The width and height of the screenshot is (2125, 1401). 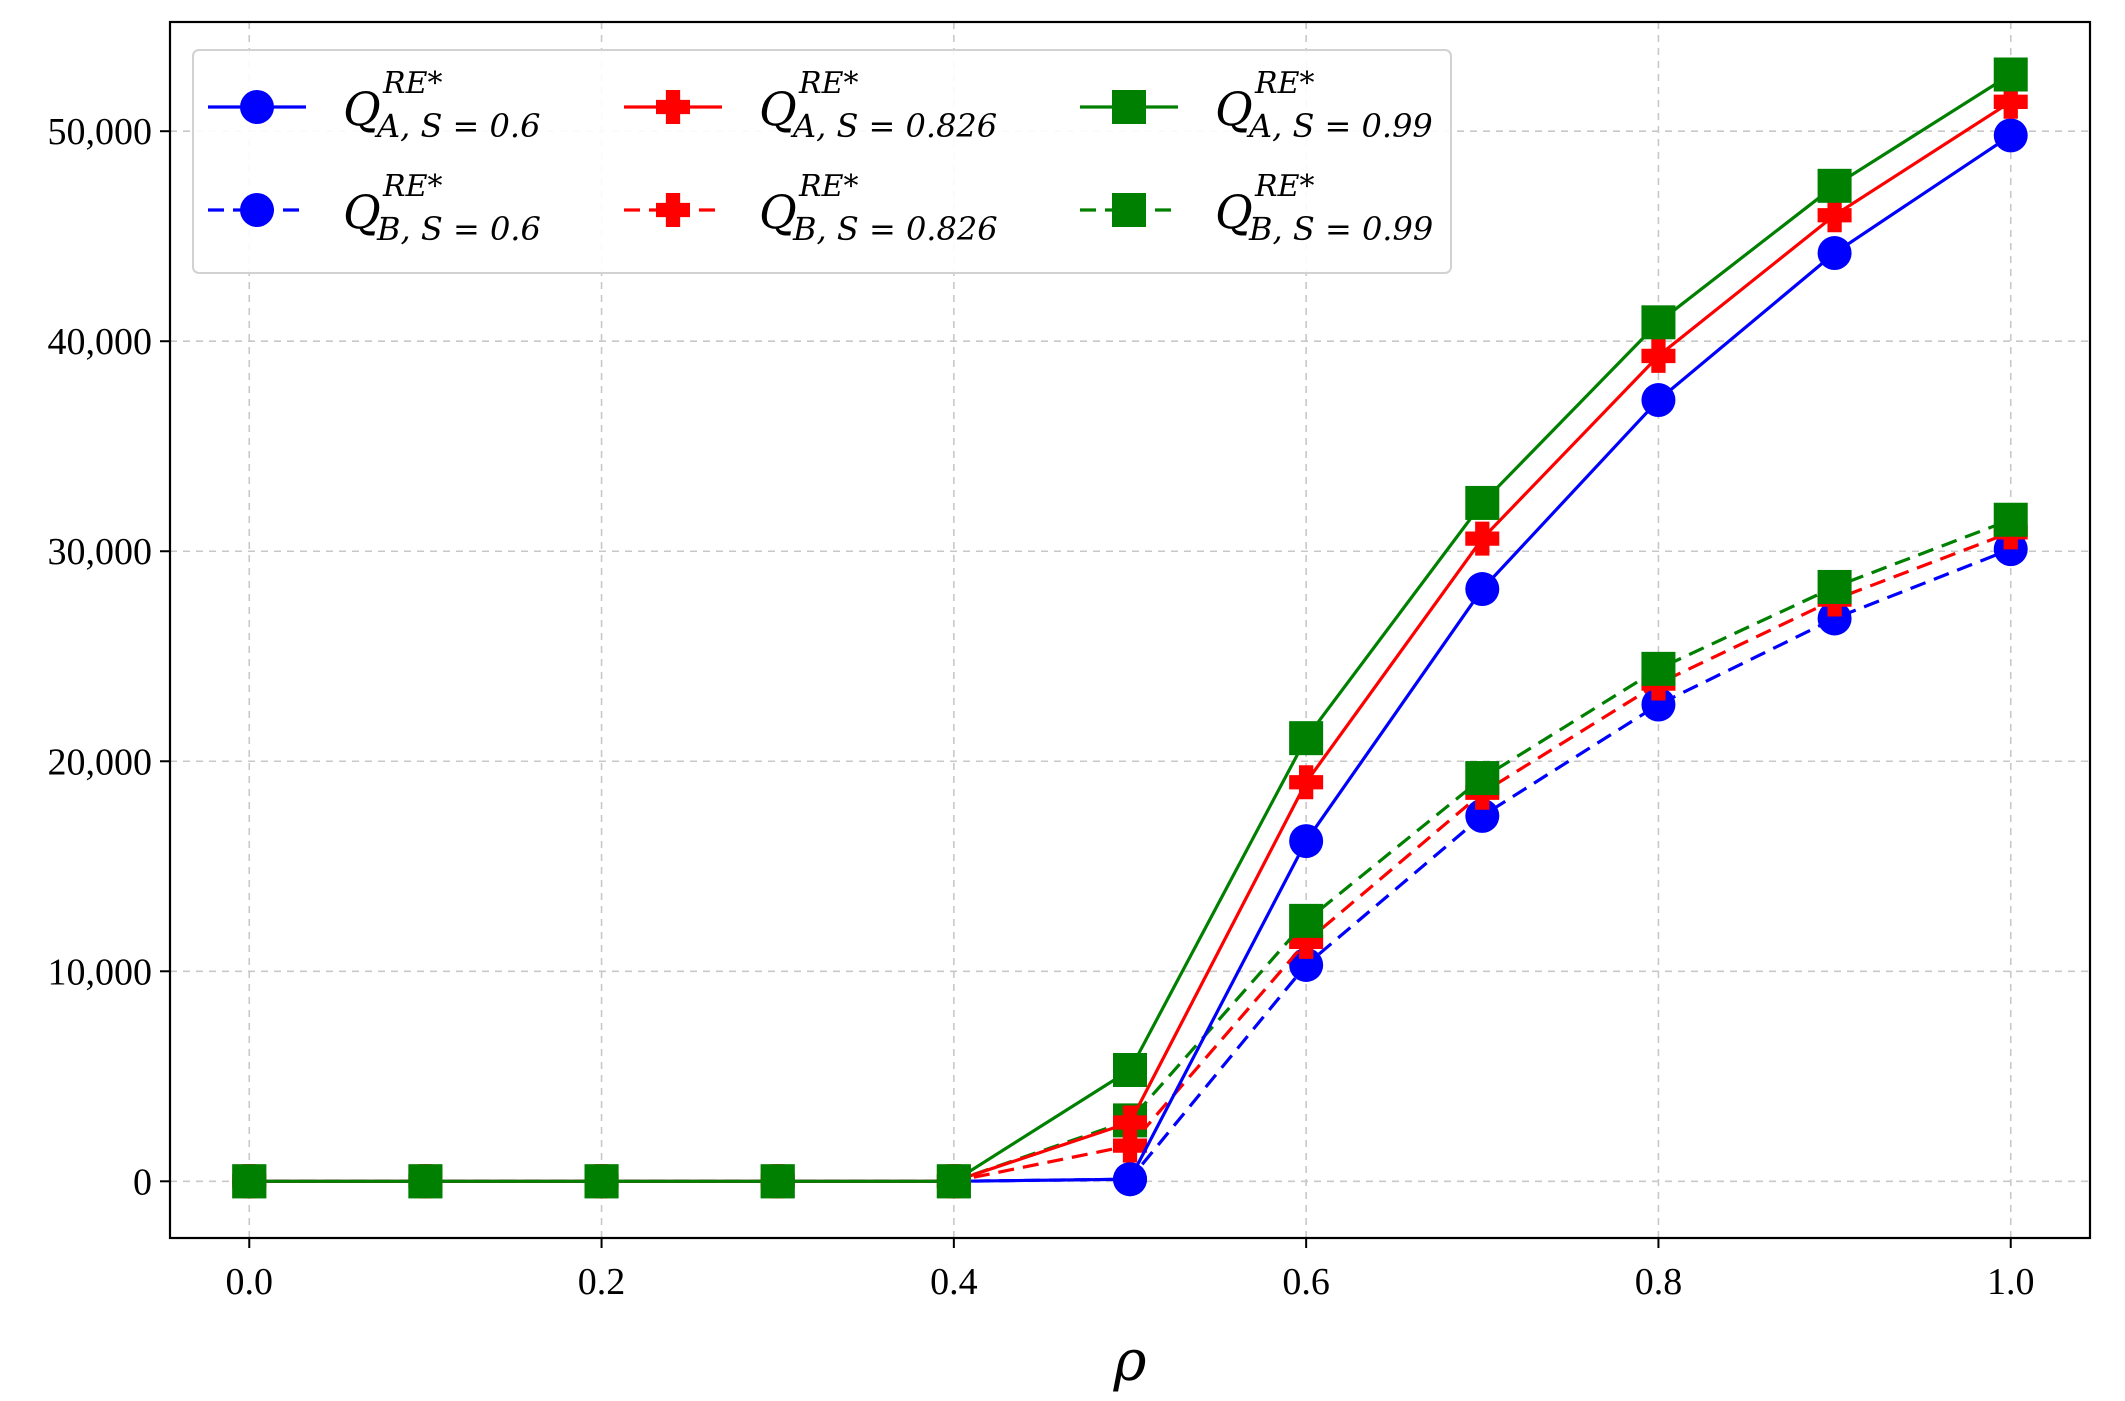 What do you see at coordinates (1340, 229) in the screenshot?
I see `legend-label-sub: B, S = 0.99` at bounding box center [1340, 229].